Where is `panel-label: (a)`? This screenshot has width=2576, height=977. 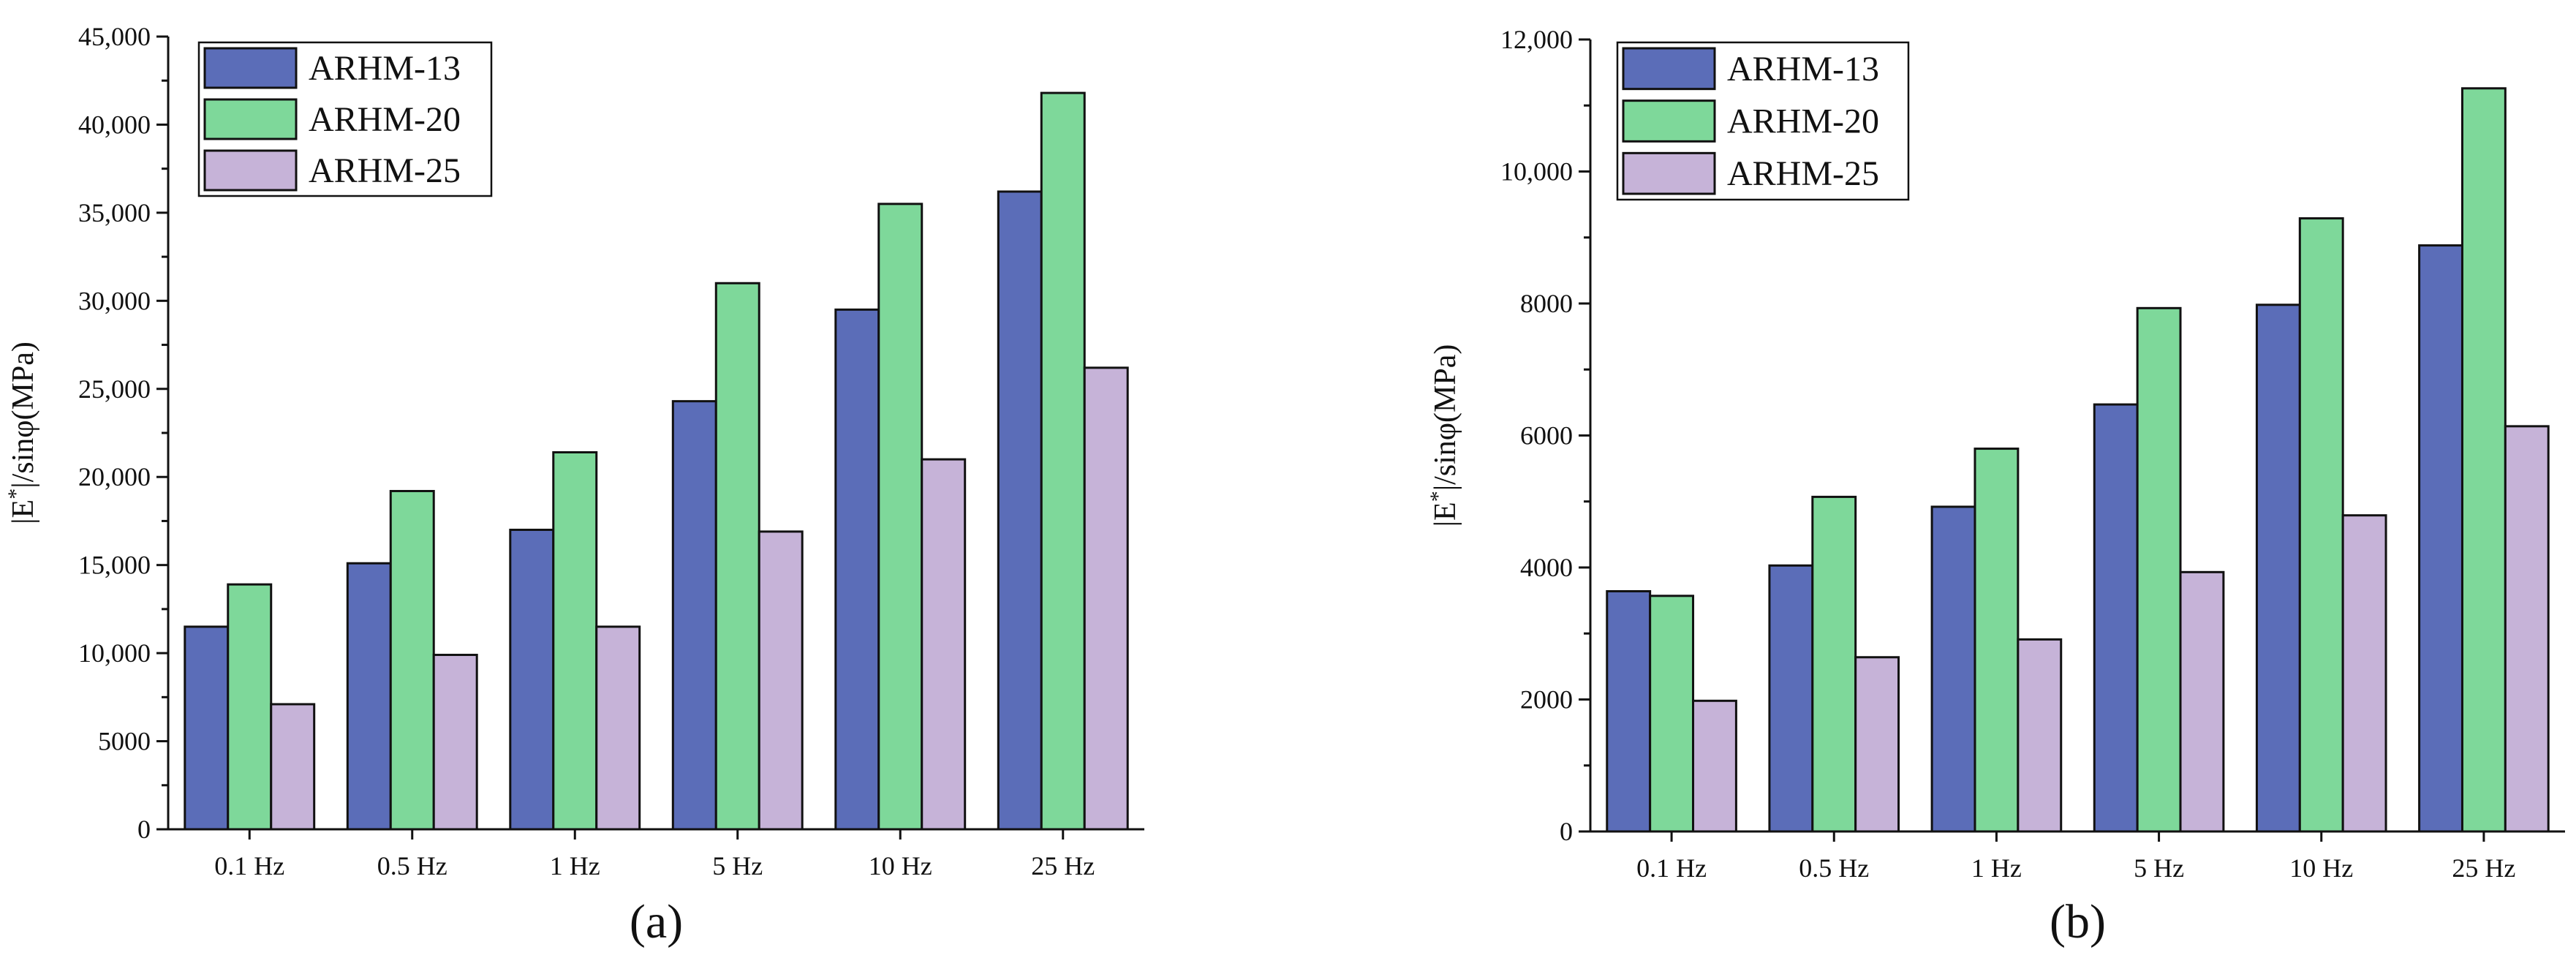
panel-label: (a) is located at coordinates (656, 921).